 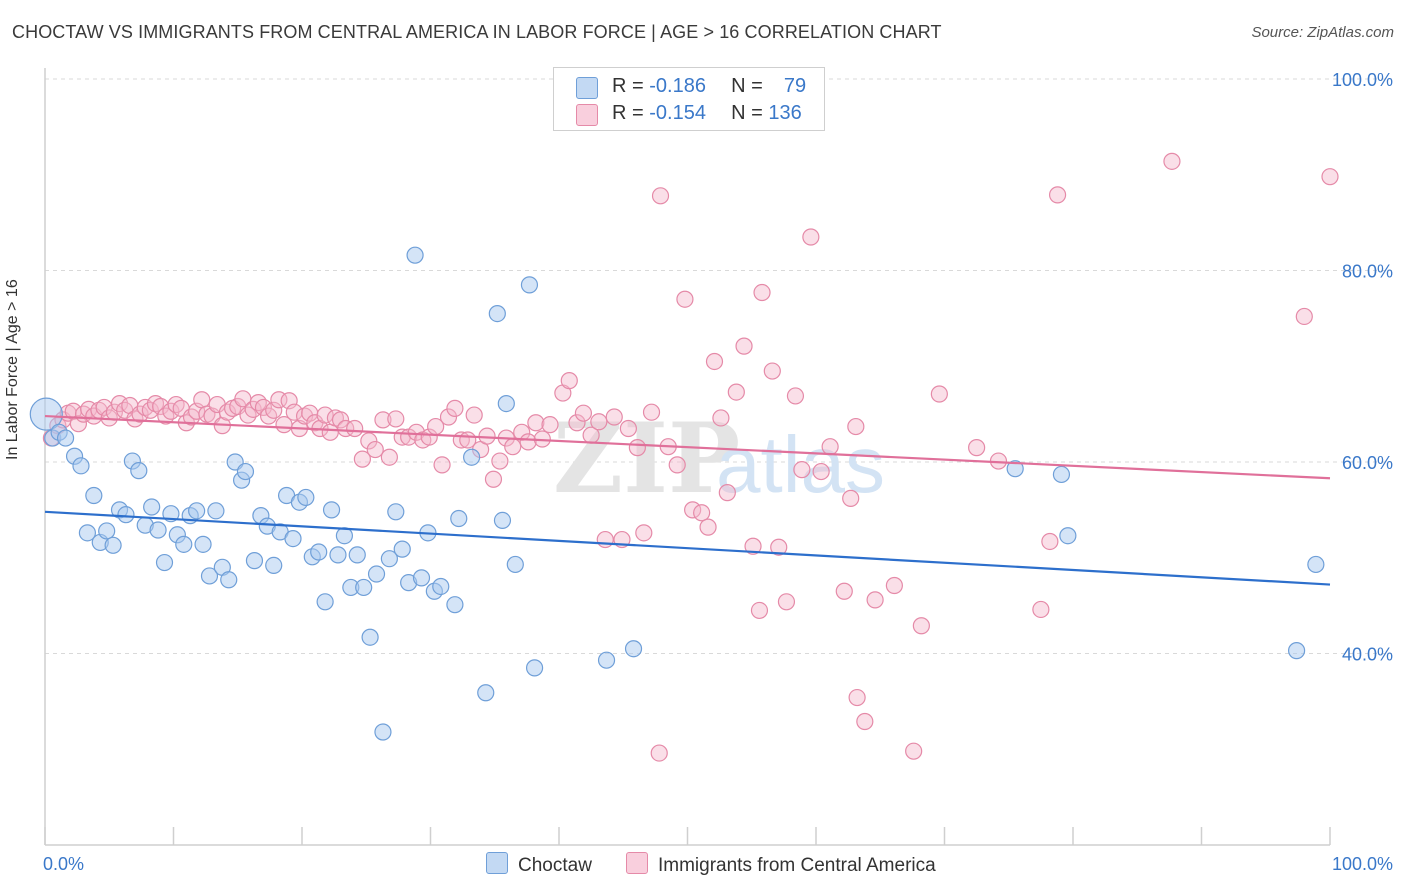 I want to click on source-label: Source: ZipAtlas.com, so click(x=1322, y=32).